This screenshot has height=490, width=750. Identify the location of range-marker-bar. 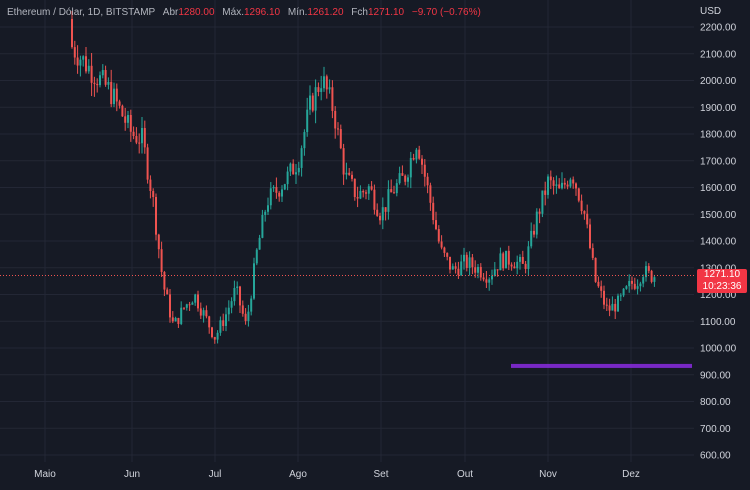
(601, 365).